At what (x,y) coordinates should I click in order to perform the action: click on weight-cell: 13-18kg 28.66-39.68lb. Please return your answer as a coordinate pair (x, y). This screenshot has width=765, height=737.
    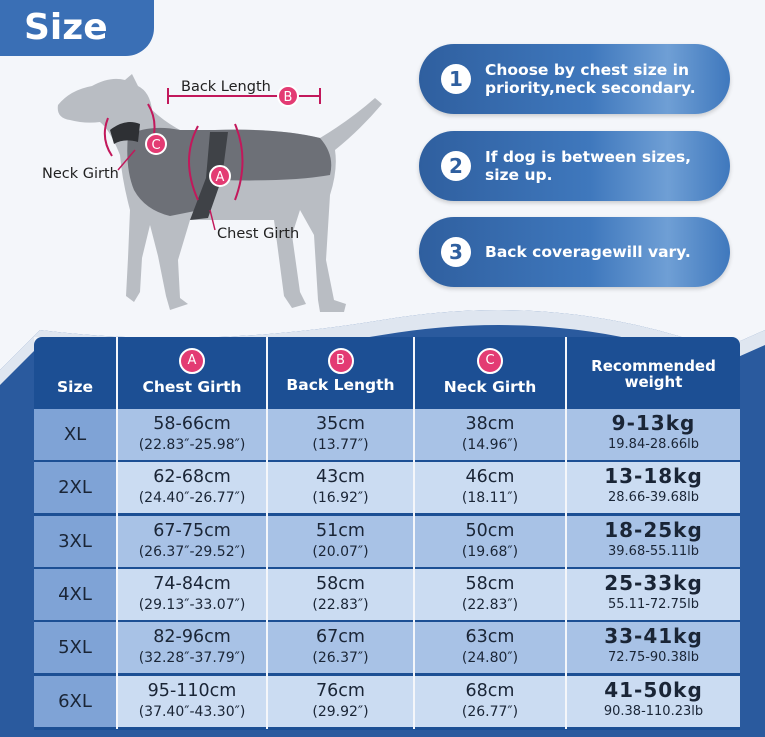
    Looking at the image, I should click on (653, 487).